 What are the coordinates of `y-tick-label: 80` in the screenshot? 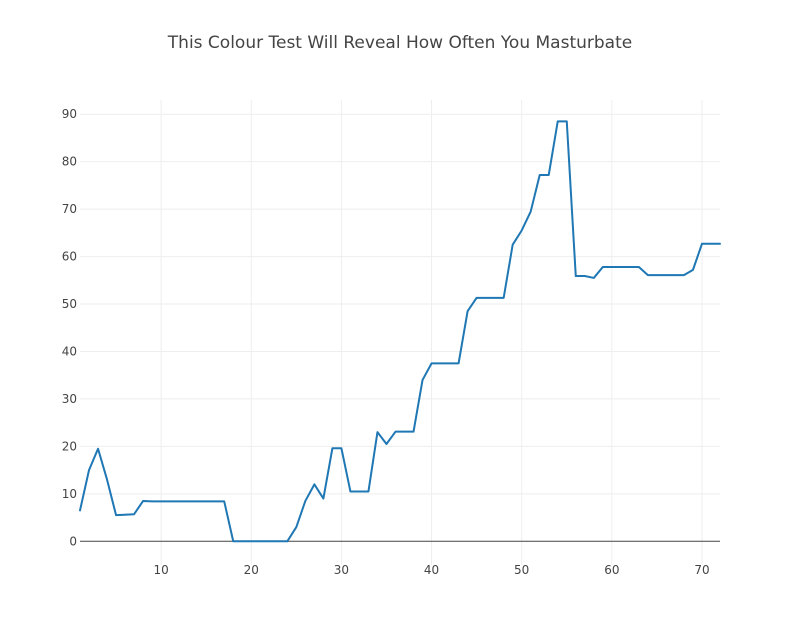 It's located at (69, 162).